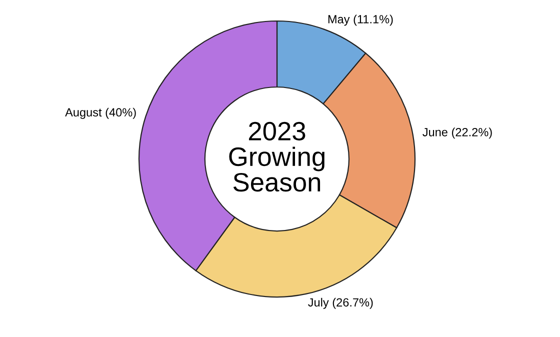  Describe the element at coordinates (340, 303) in the screenshot. I see `slice-label: July (26.7%)` at that location.